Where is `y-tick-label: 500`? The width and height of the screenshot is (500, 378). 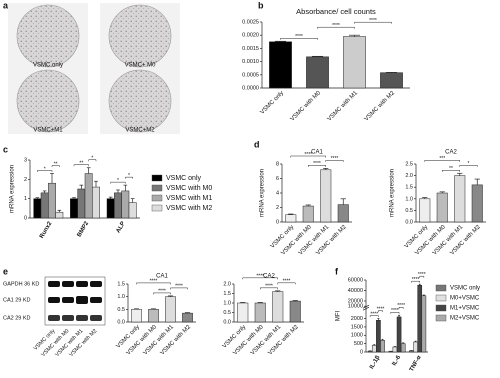
y-tick-label: 500 is located at coordinates (358, 344).